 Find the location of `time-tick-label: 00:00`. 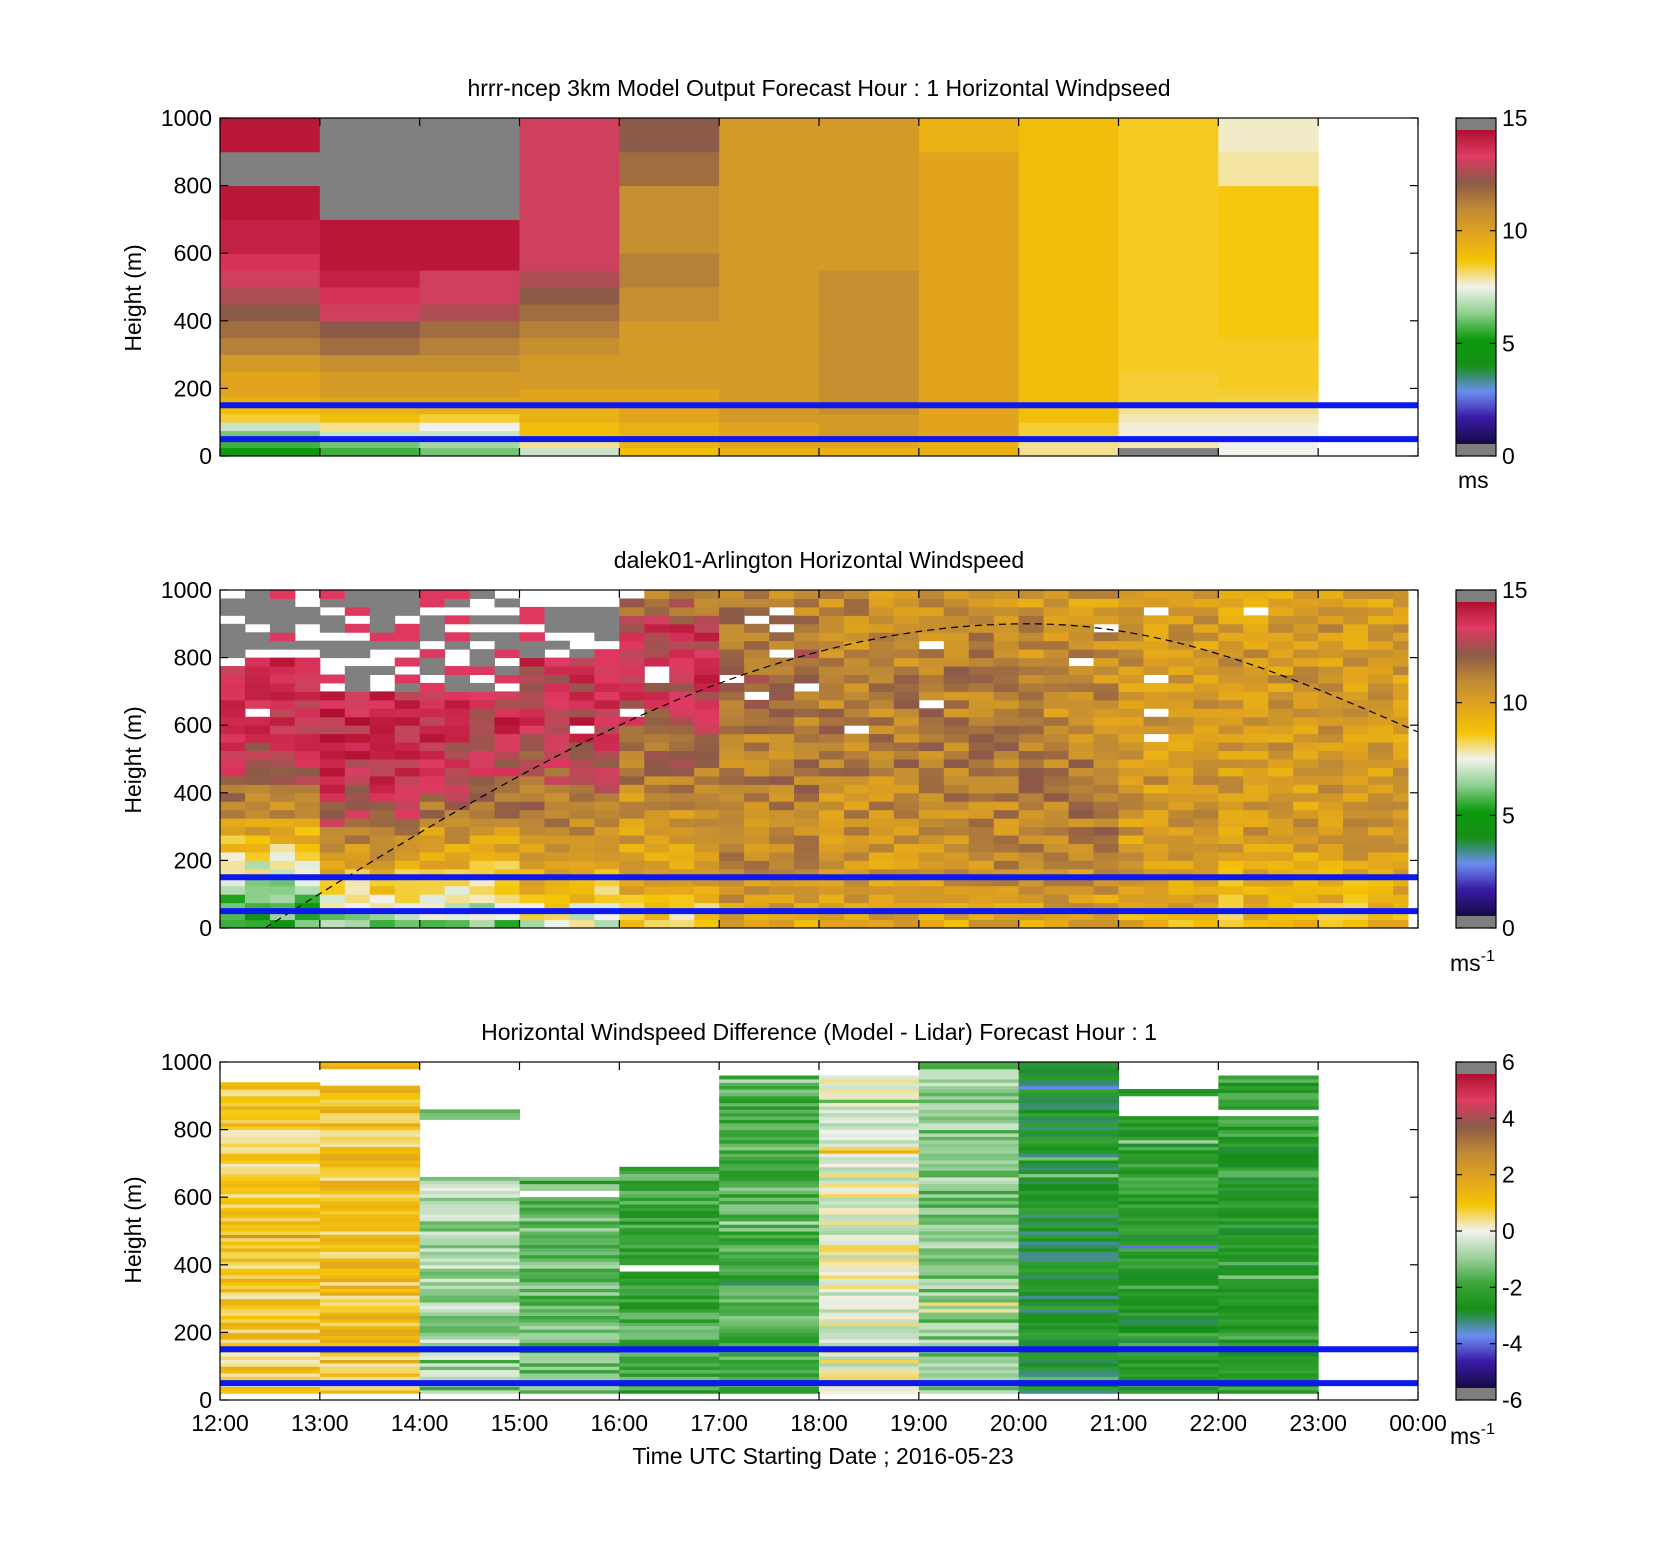

time-tick-label: 00:00 is located at coordinates (1418, 1423).